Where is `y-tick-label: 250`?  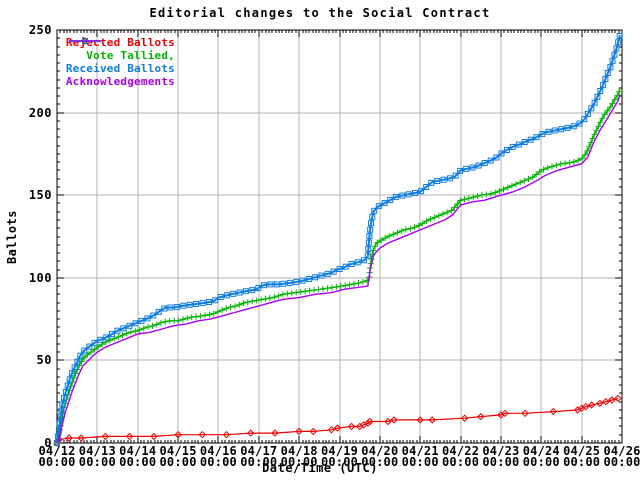
y-tick-label: 250 is located at coordinates (40, 30).